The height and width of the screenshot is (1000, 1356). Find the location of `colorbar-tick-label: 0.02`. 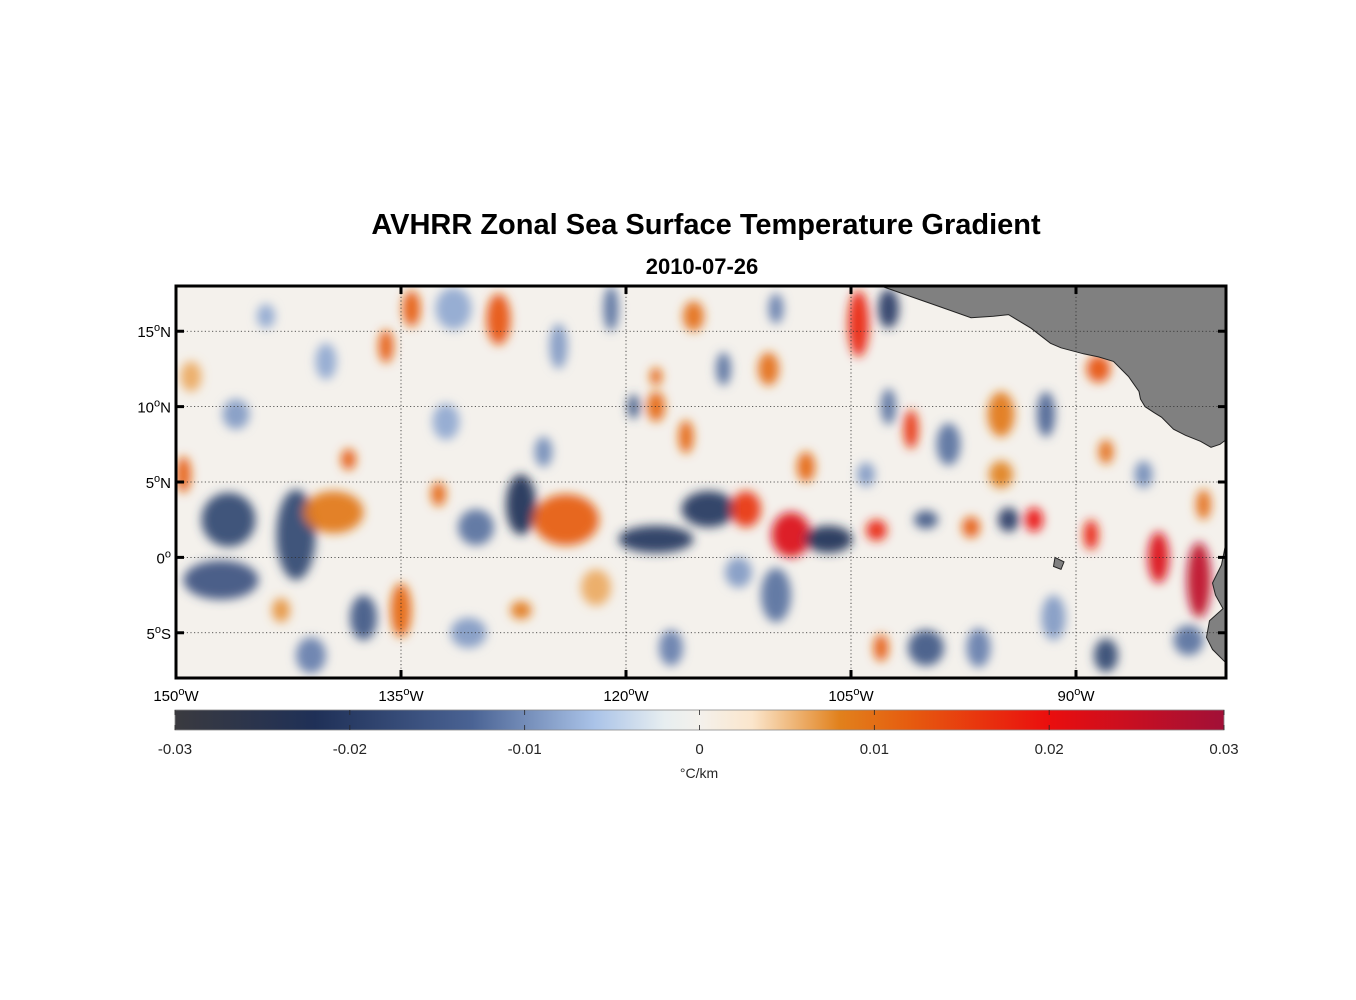

colorbar-tick-label: 0.02 is located at coordinates (1049, 749).